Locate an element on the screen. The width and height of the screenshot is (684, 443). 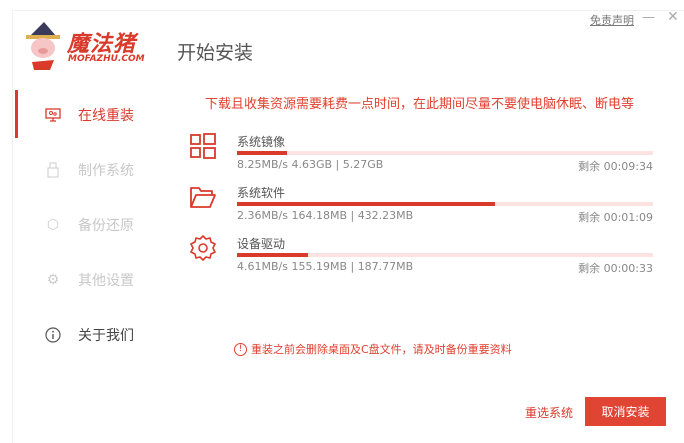
sidebar-item-label: 其他设置 is located at coordinates (106, 281).